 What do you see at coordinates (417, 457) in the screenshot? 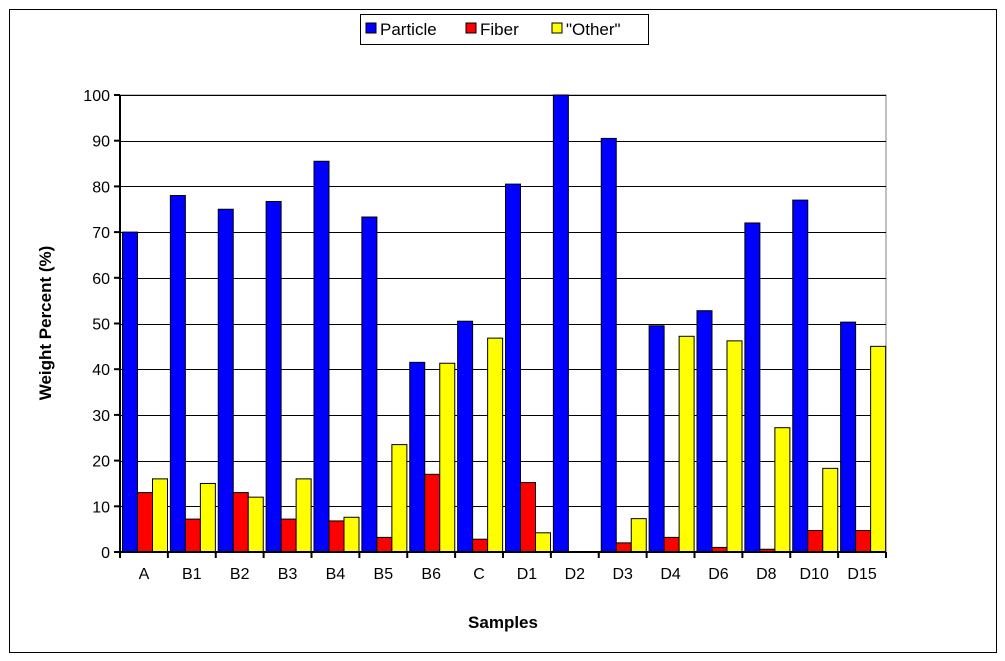
I see `bar-particle-b6` at bounding box center [417, 457].